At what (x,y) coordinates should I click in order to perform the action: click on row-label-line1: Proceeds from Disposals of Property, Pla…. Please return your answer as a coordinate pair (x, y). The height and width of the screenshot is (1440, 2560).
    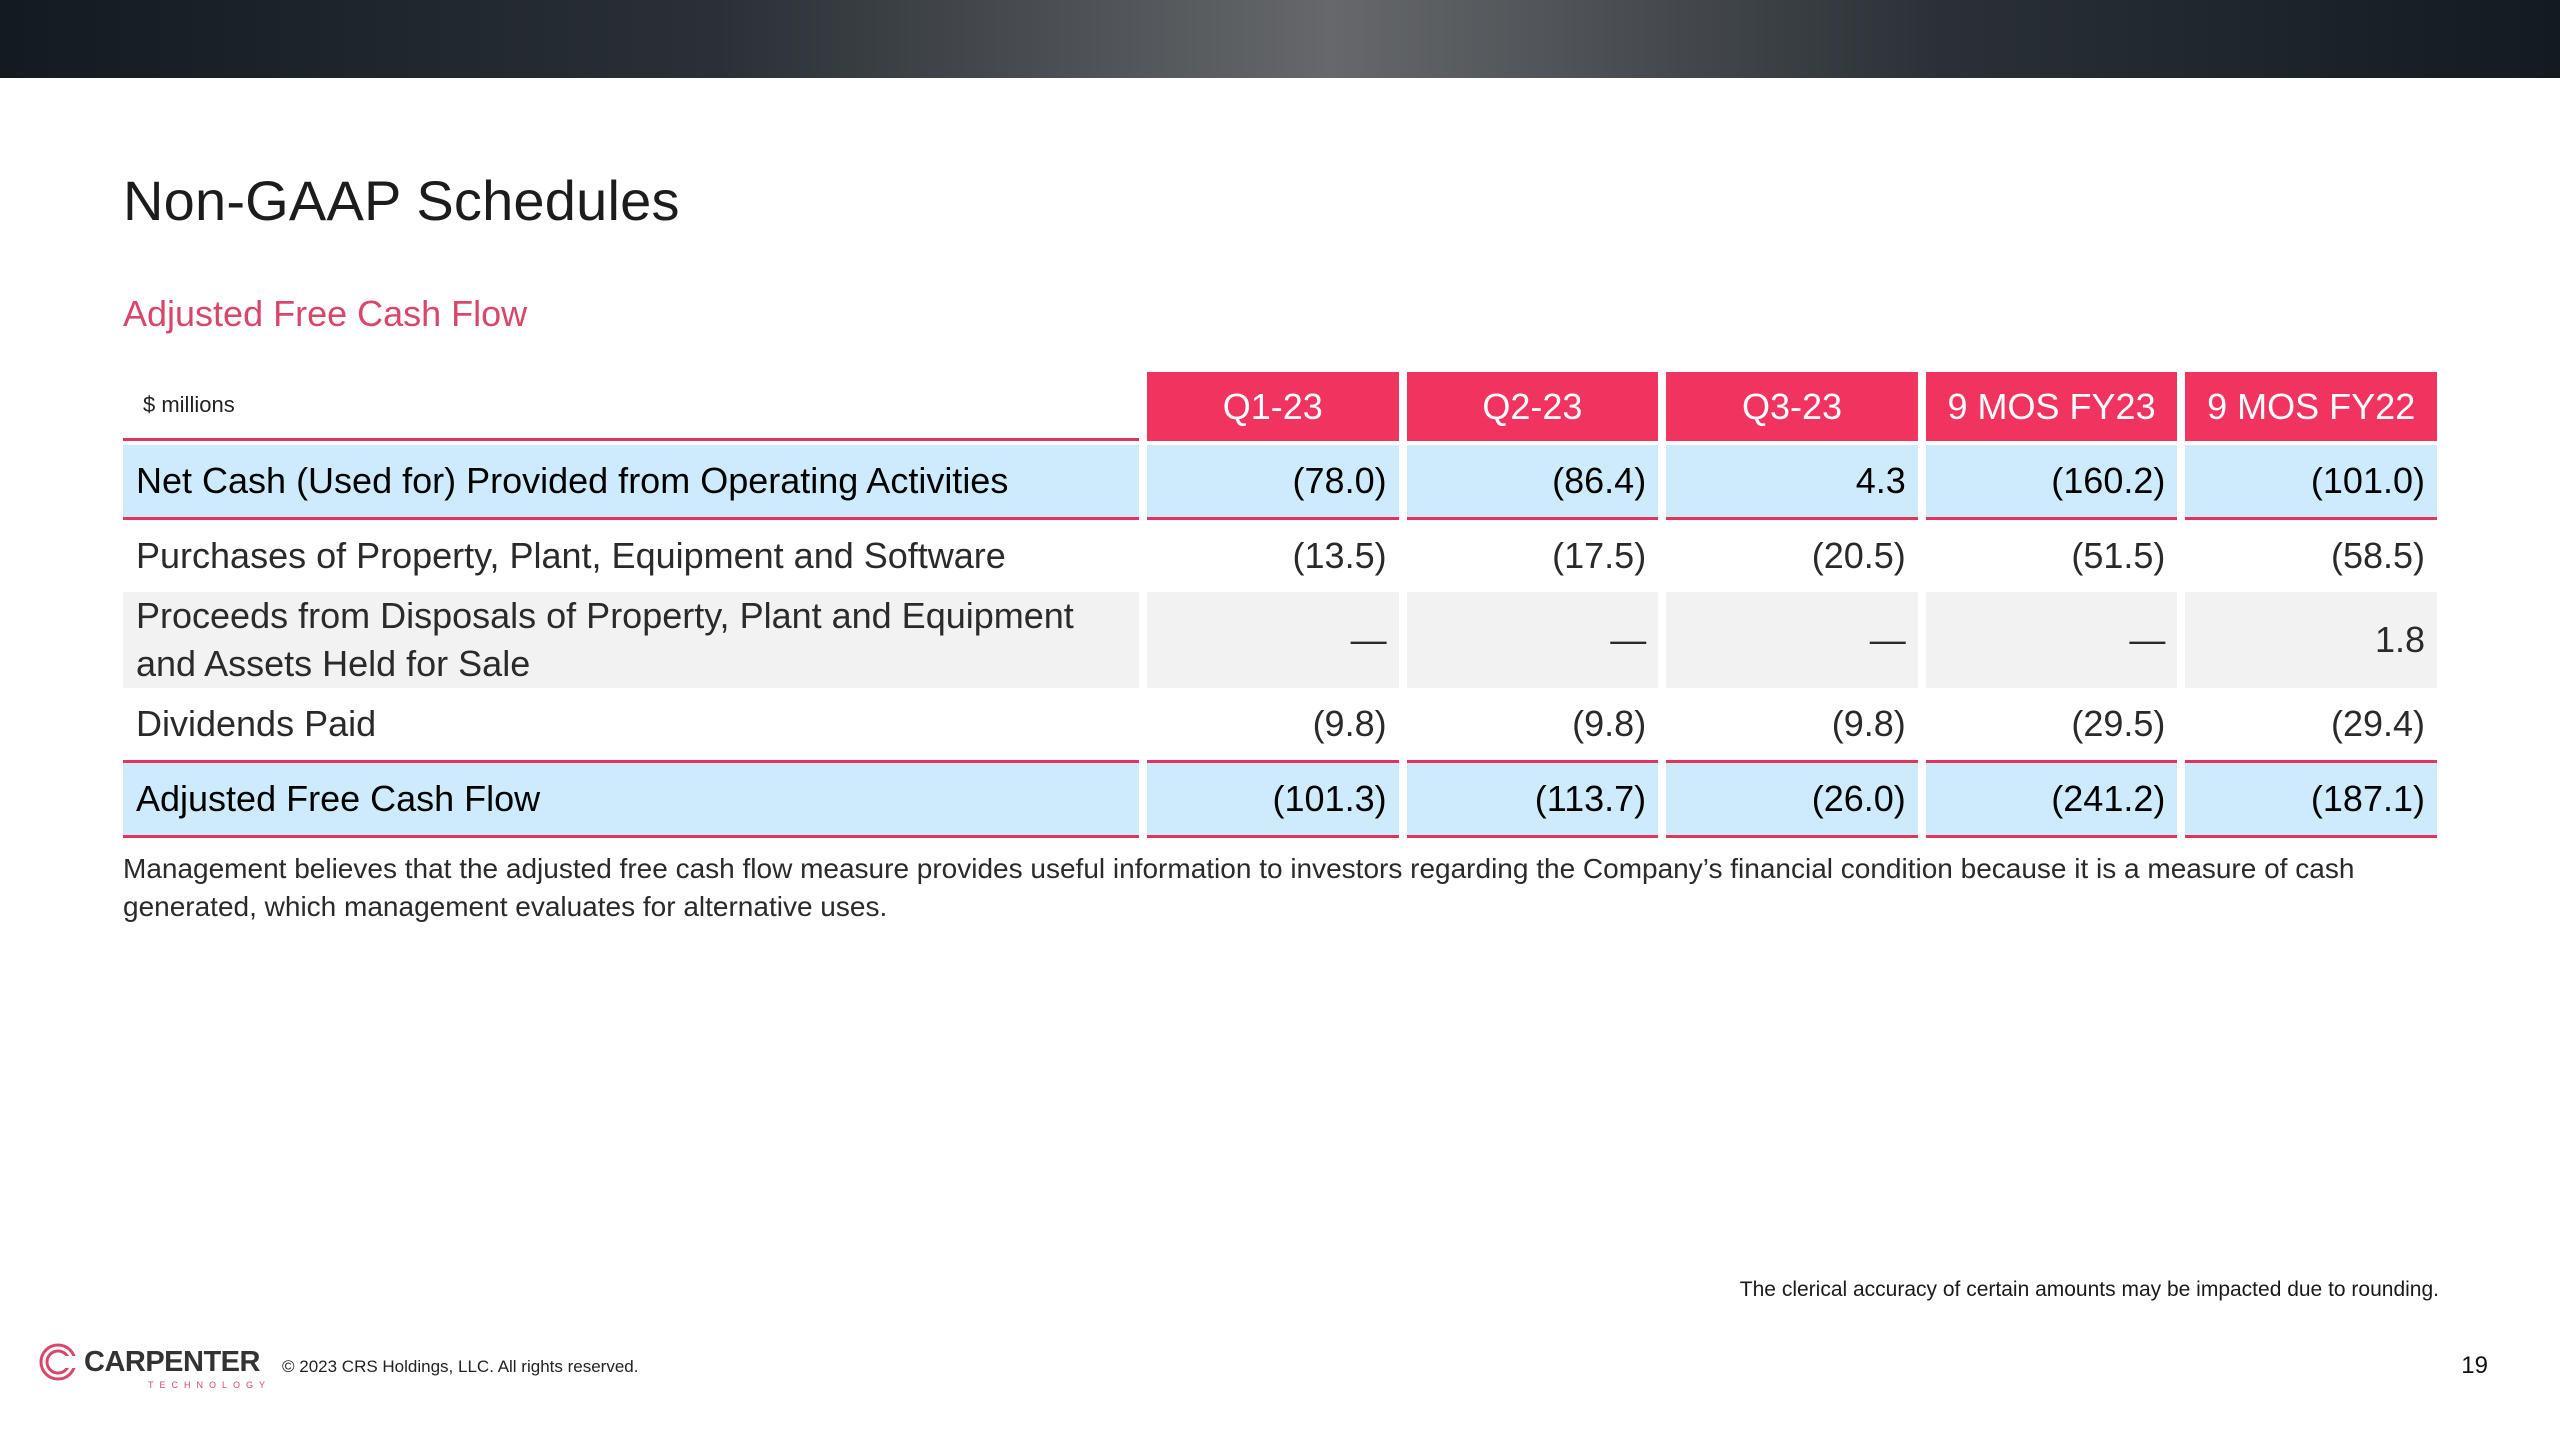
    Looking at the image, I should click on (605, 615).